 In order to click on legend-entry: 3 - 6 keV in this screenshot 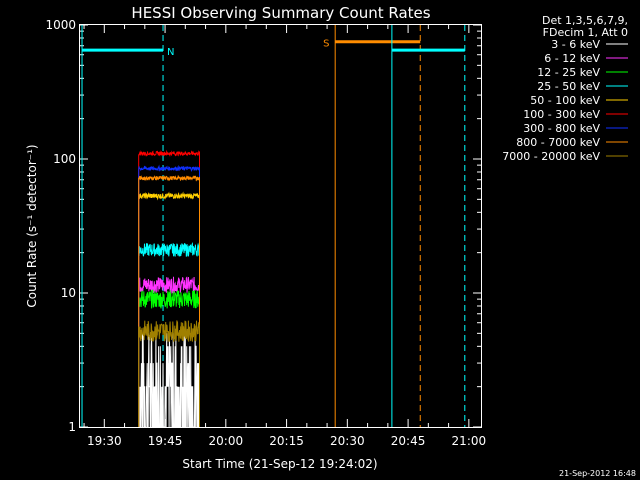, I will do `click(575, 44)`.